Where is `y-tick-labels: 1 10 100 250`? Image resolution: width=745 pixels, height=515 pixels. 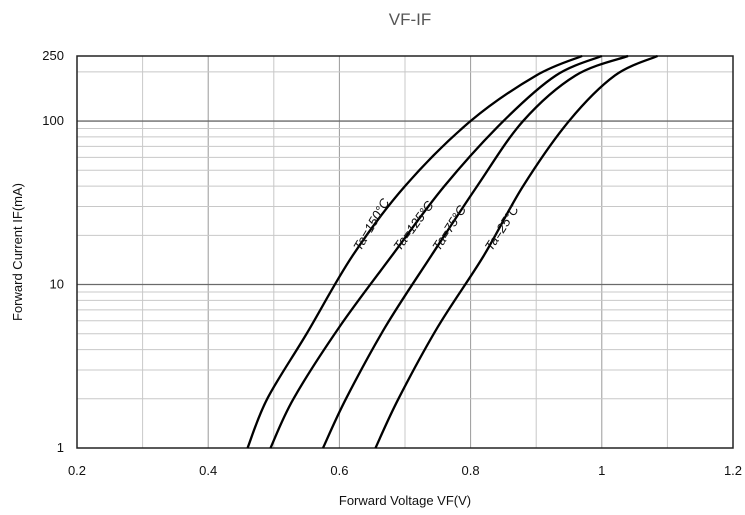
y-tick-labels: 1 10 100 250 is located at coordinates (53, 251).